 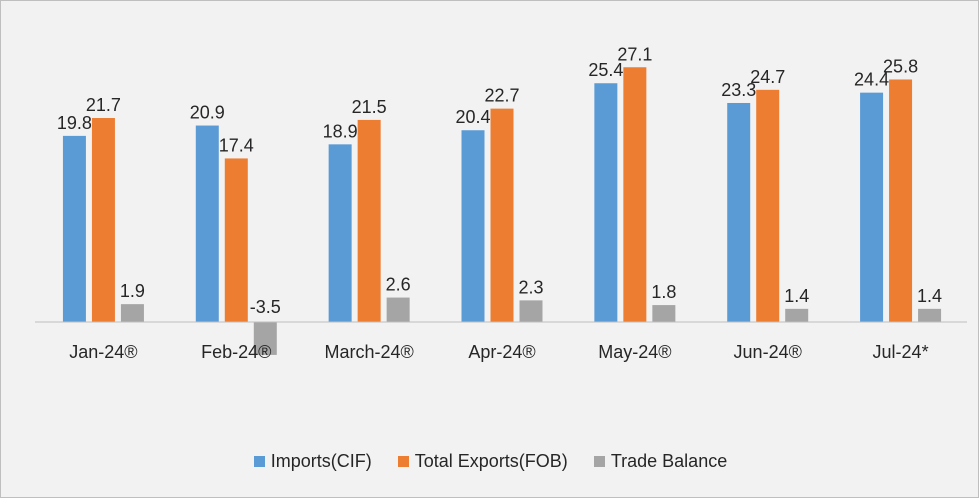 I want to click on legend-item-trade-balance: Trade Balance, so click(x=660, y=461).